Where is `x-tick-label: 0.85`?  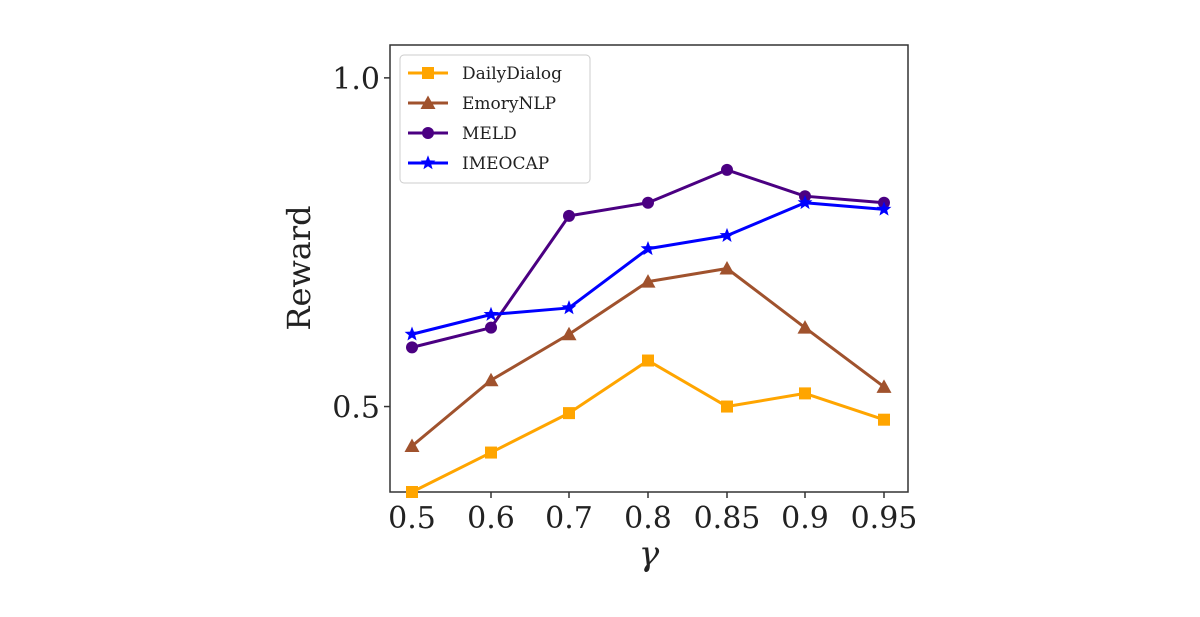
x-tick-label: 0.85 is located at coordinates (727, 518).